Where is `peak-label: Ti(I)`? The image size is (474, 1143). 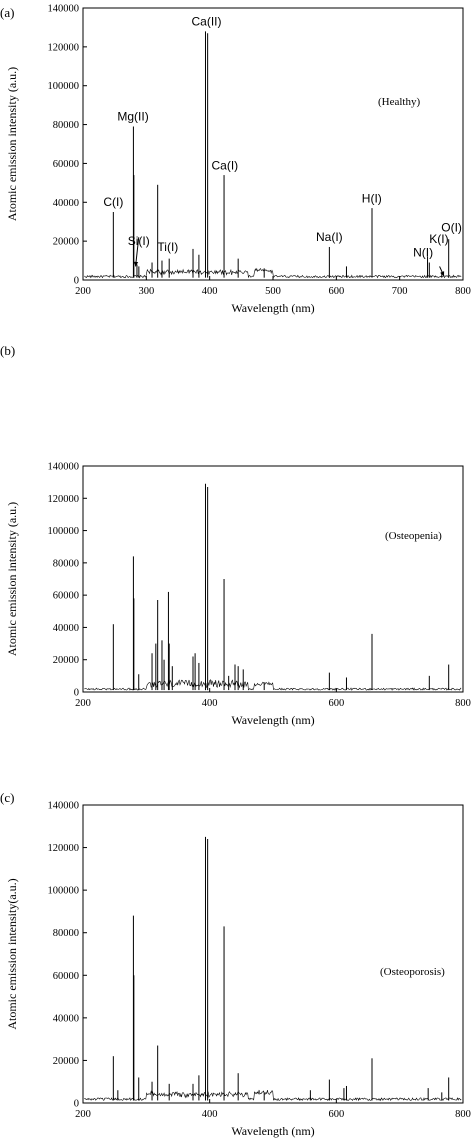
peak-label: Ti(I) is located at coordinates (167, 247).